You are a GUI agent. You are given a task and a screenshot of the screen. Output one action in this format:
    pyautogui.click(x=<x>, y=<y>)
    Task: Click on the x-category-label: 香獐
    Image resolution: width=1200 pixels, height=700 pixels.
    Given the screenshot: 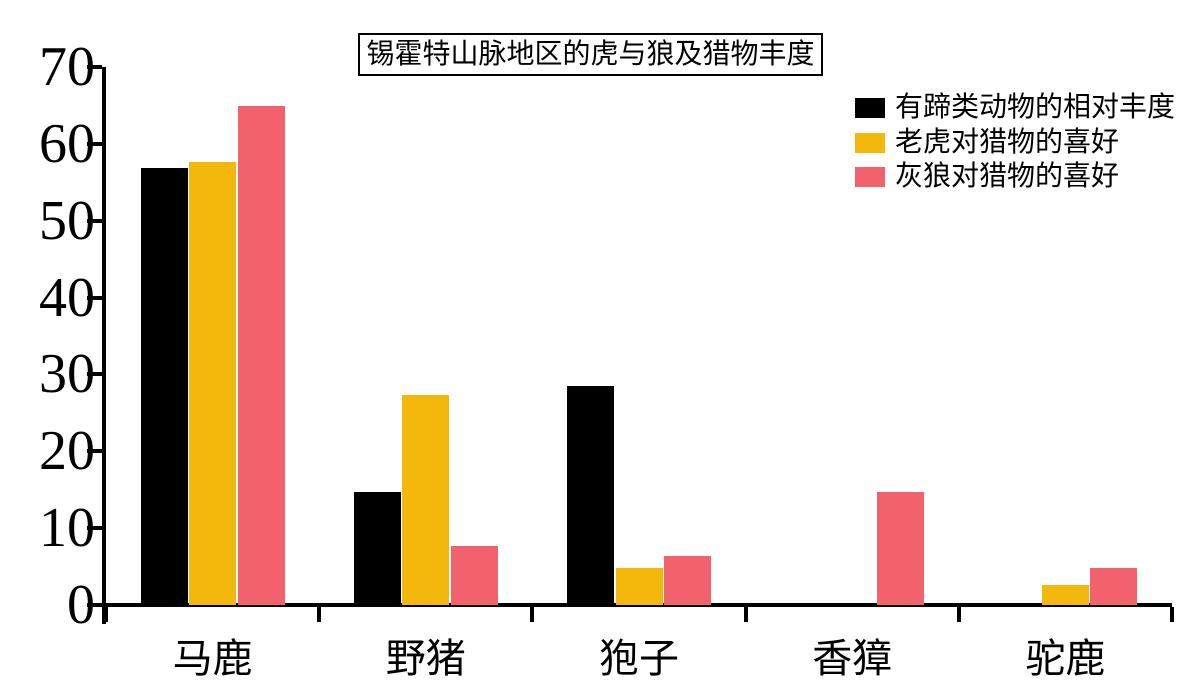 What is the action you would take?
    pyautogui.click(x=852, y=658)
    